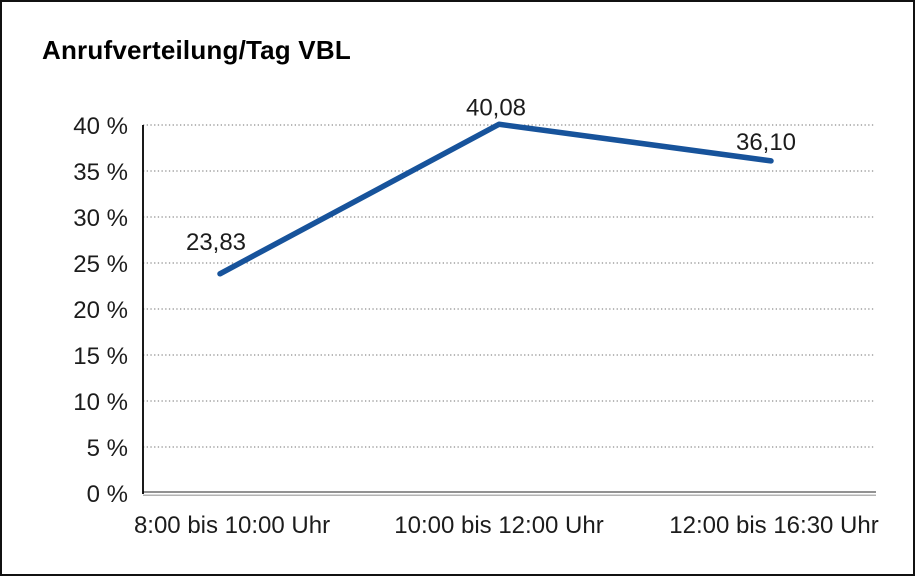  What do you see at coordinates (216, 242) in the screenshot?
I see `data-label: 23,83` at bounding box center [216, 242].